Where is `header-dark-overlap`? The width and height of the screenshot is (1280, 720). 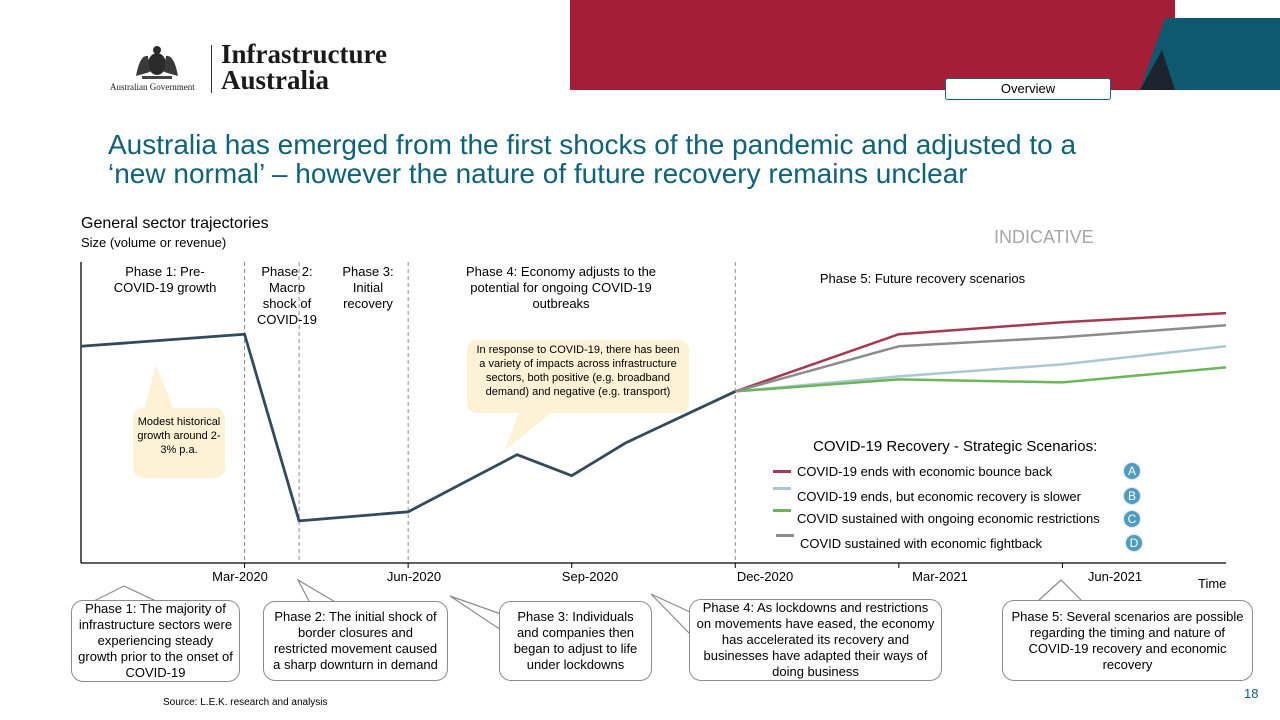 header-dark-overlap is located at coordinates (1157, 70).